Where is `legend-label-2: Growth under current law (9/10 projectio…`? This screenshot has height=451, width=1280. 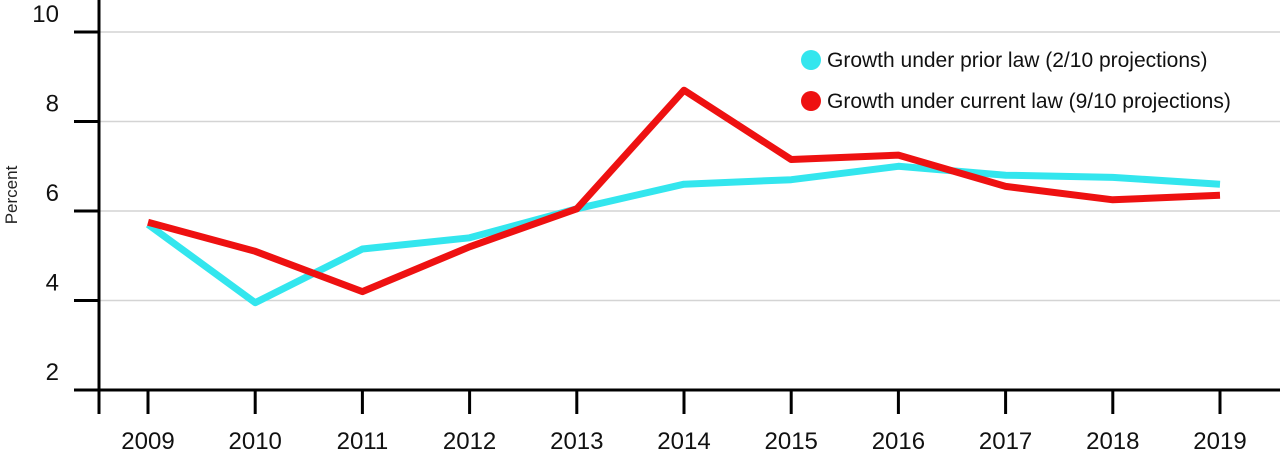 legend-label-2: Growth under current law (9/10 projectio… is located at coordinates (1029, 101).